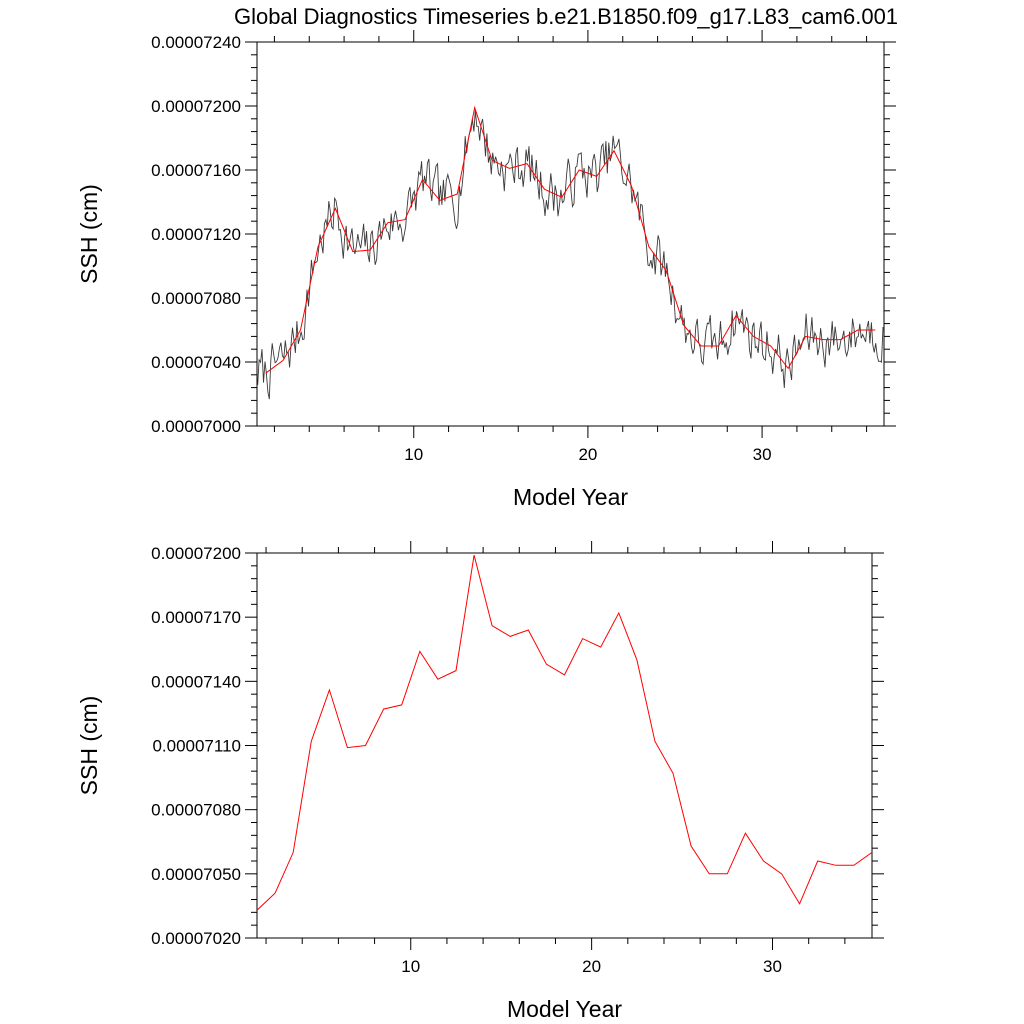  I want to click on y-tick-label: 0.00007020, so click(196, 938).